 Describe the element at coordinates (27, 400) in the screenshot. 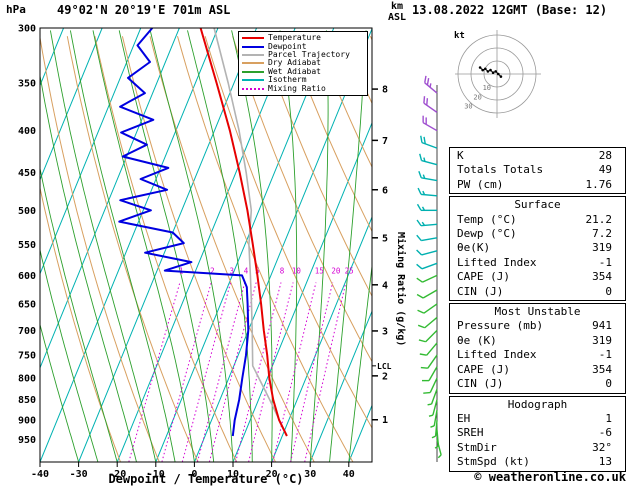

I see `svg-text: 850` at that location.